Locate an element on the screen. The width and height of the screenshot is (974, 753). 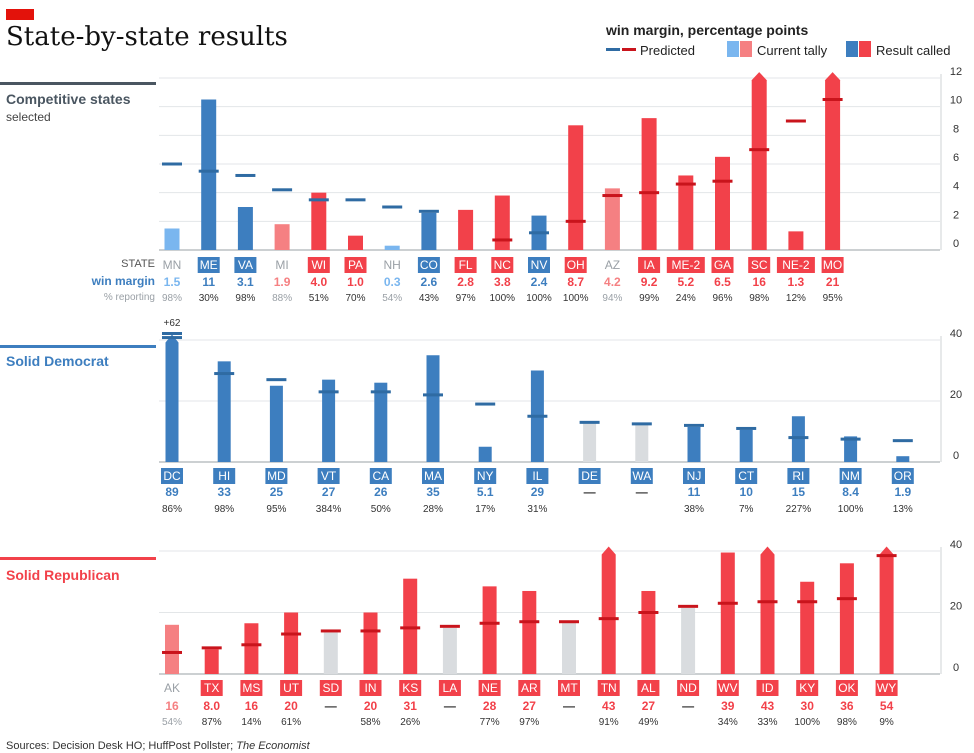
state-column-ca: CA 26 50% is located at coordinates (380, 448).